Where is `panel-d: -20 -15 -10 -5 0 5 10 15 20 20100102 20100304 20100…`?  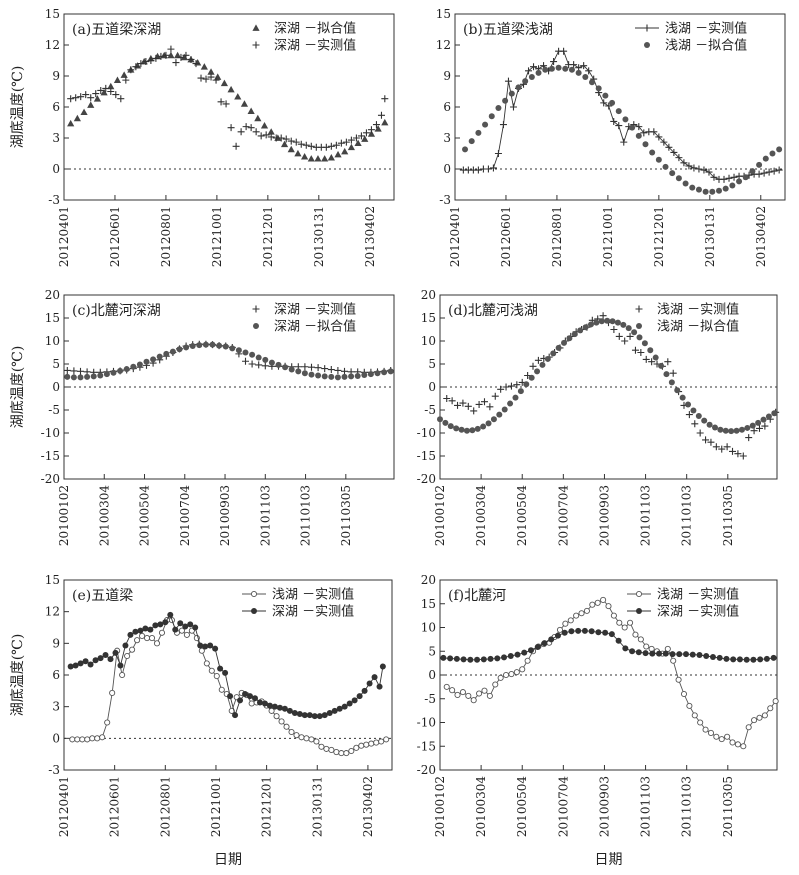
panel-d: -20 -15 -10 -5 0 5 10 15 20 20100102 20100304 20100… is located at coordinates (598, 417).